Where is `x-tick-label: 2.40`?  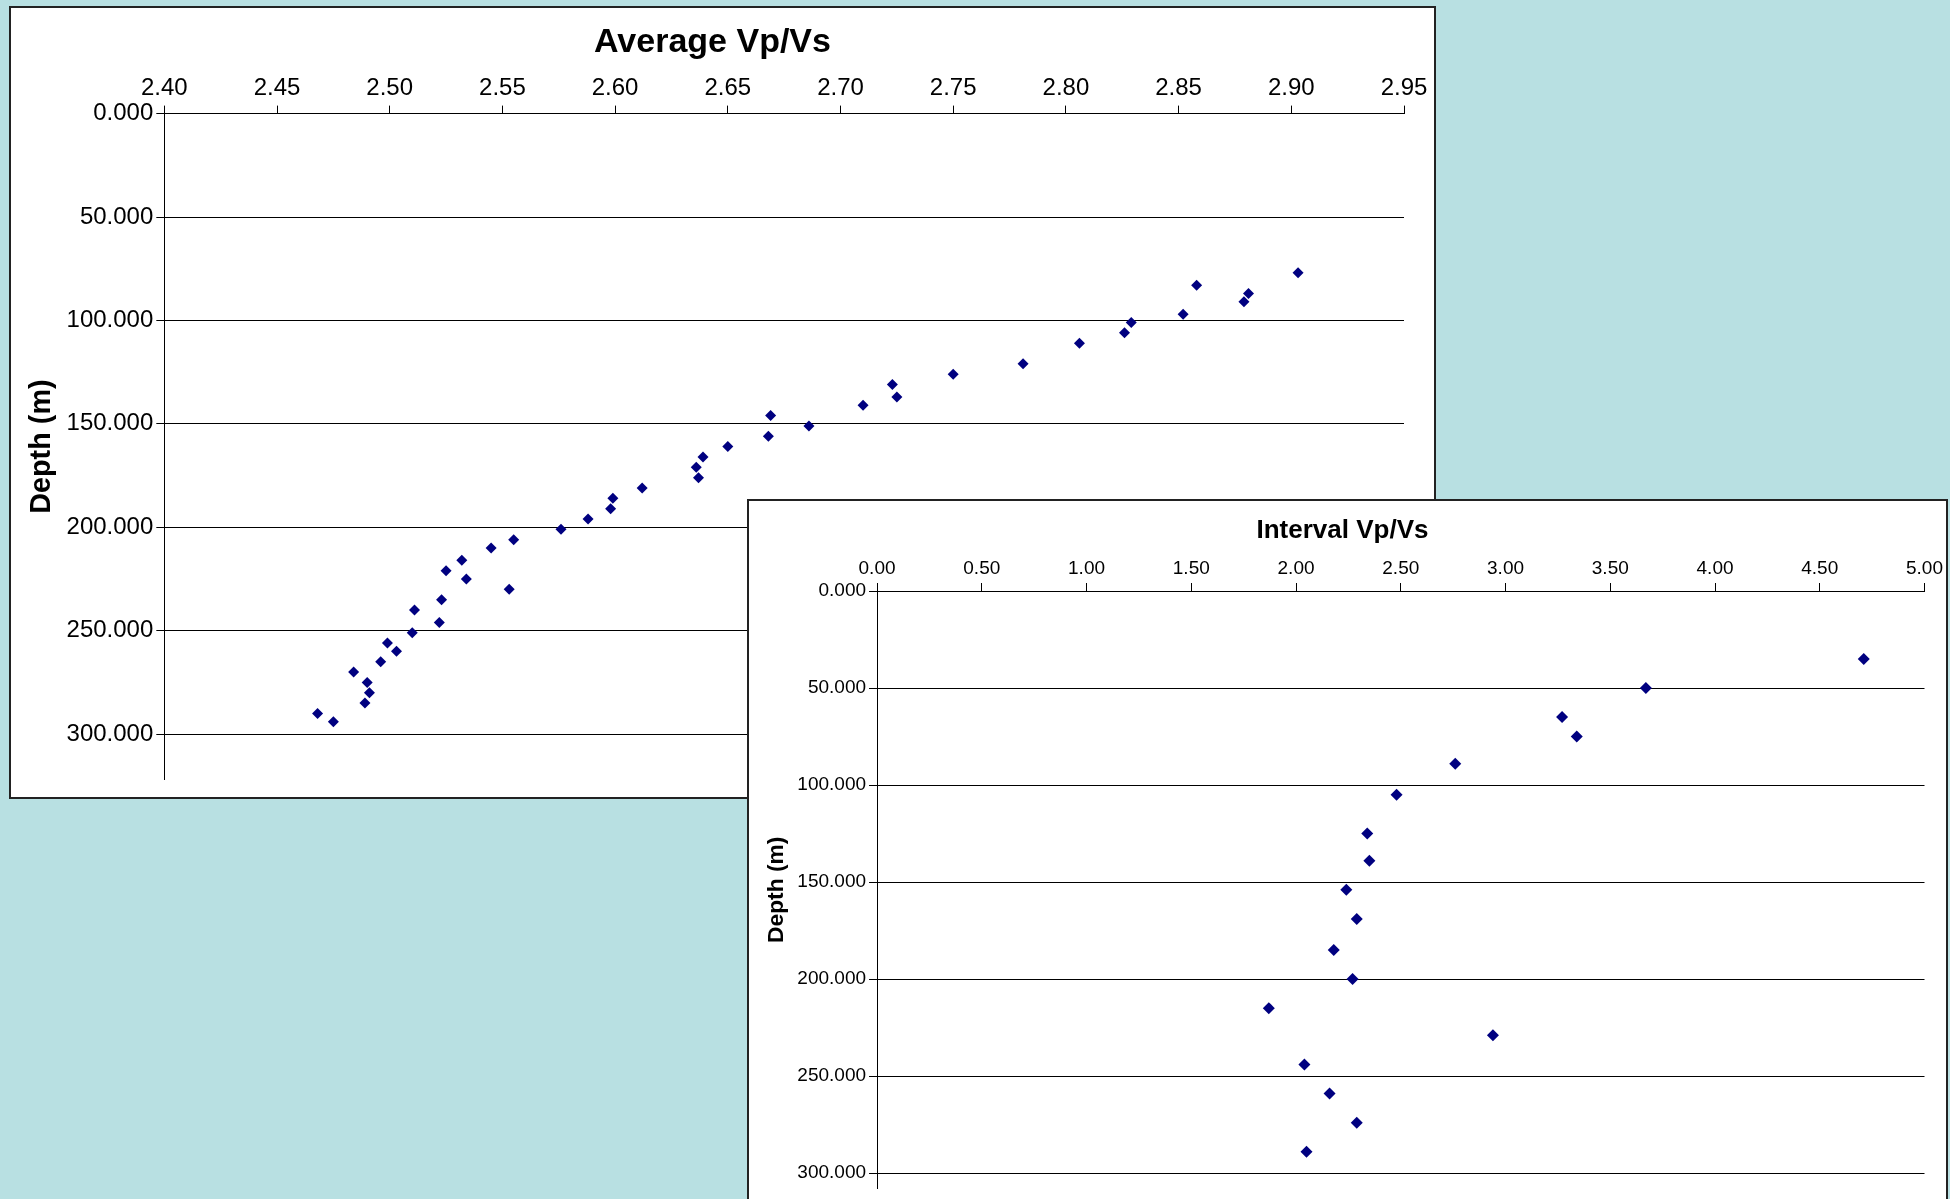 x-tick-label: 2.40 is located at coordinates (164, 86).